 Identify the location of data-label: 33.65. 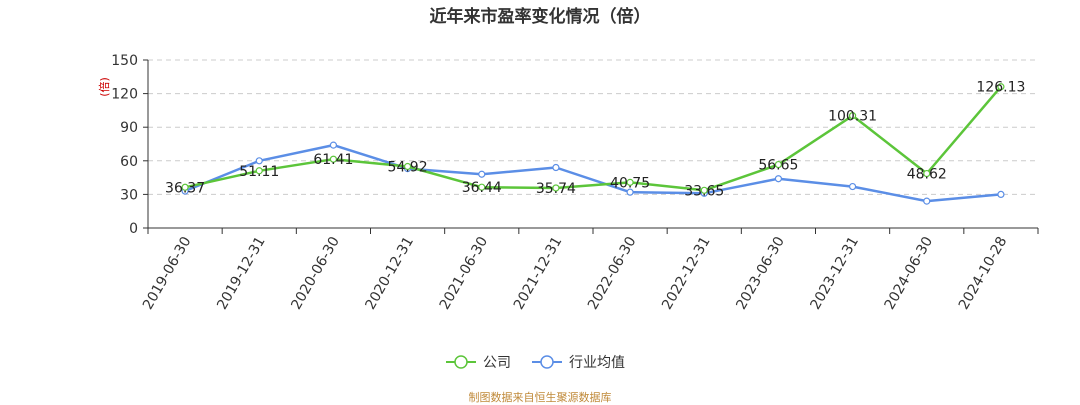
(704, 191).